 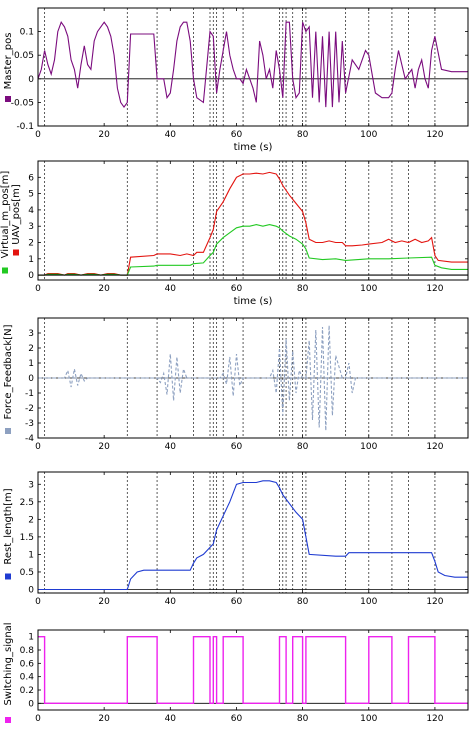 I want to click on y-tick-label: -1, so click(x=29, y=394).